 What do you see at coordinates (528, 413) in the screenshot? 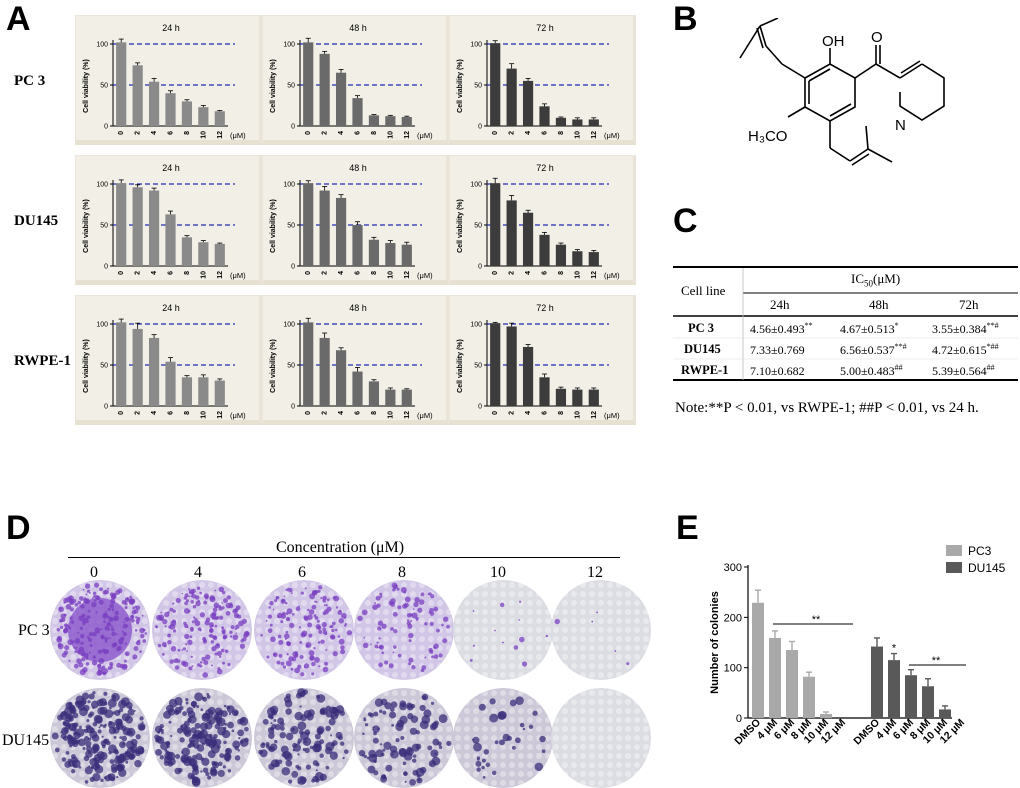
I see `x-tick-label: 4` at bounding box center [528, 413].